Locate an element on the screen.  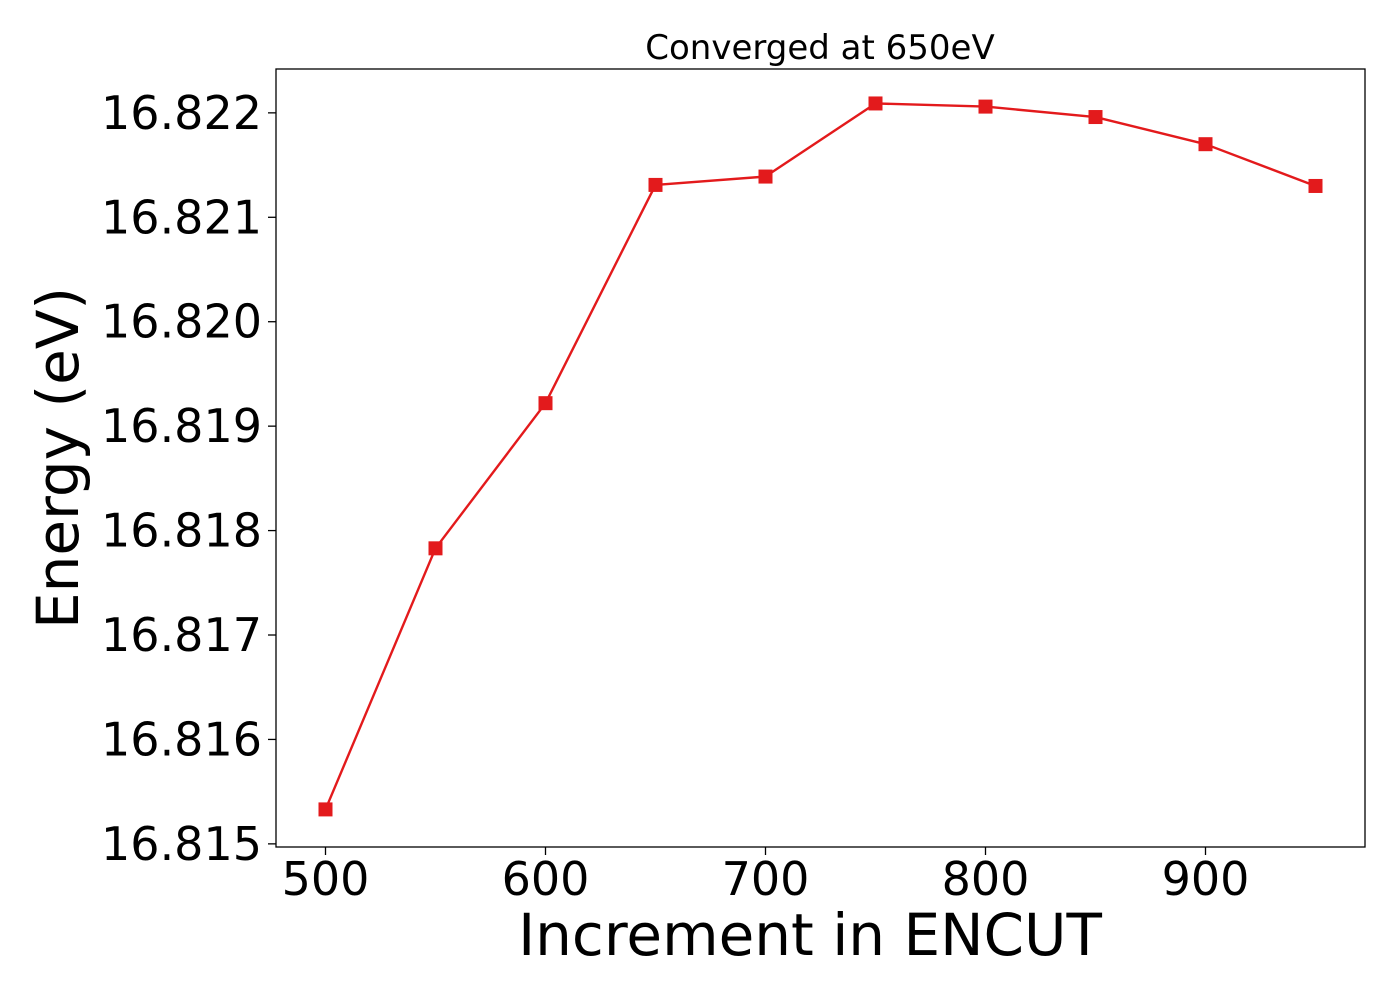
y-tick-label: 16.816 is located at coordinates (181, 739).